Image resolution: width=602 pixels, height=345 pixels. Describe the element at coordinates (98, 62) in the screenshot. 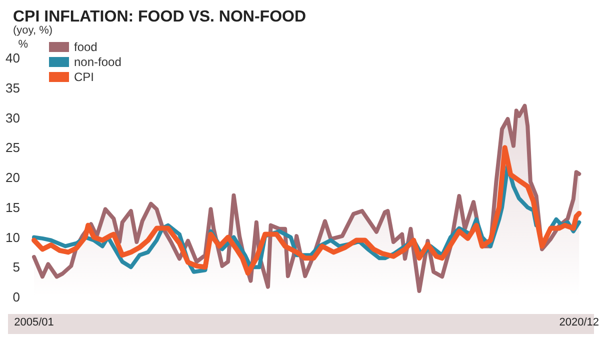

I see `legend-label: non-food` at that location.